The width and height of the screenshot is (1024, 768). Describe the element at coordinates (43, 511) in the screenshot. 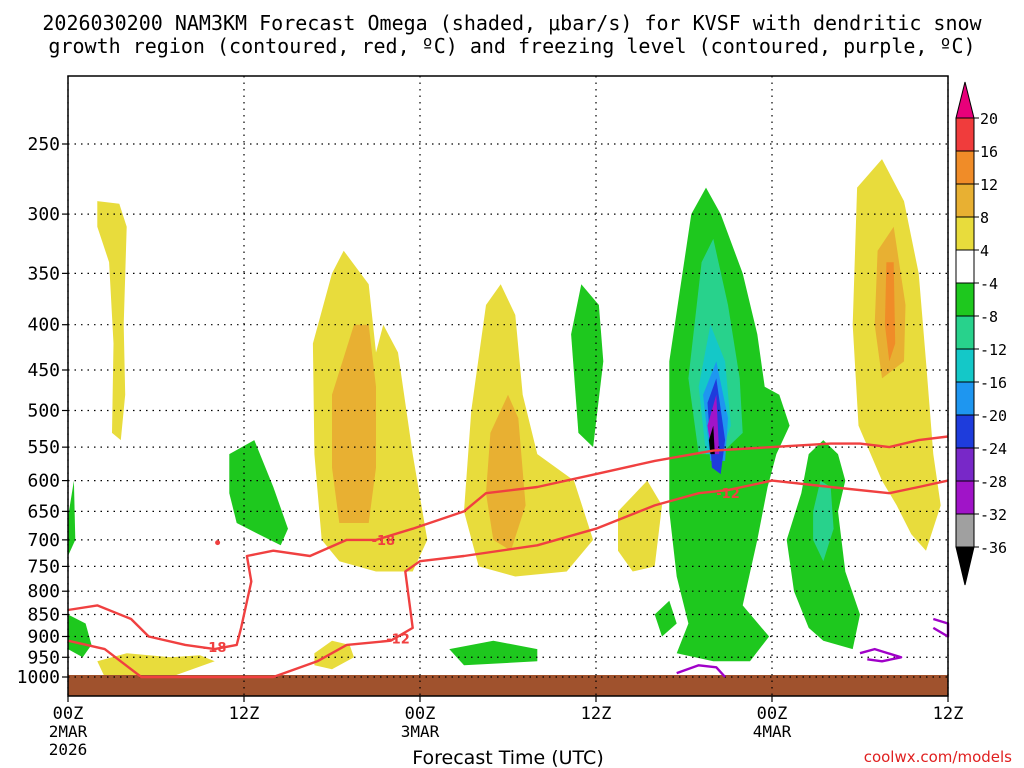

I see `y-tick-label-650: 650` at that location.